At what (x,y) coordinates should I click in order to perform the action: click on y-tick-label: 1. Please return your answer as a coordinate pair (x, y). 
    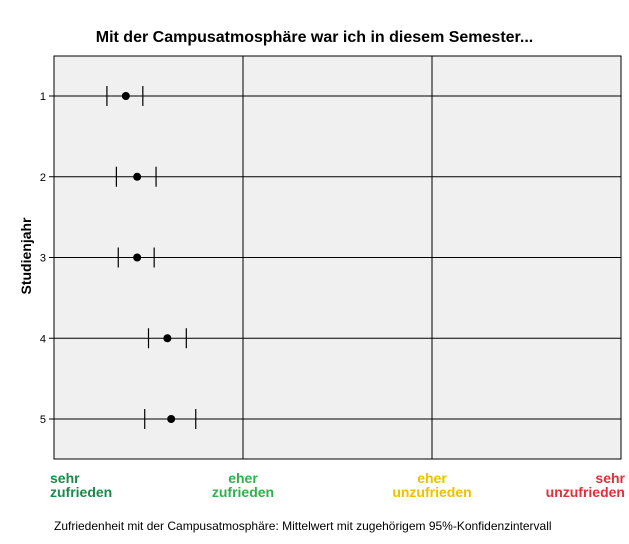
    Looking at the image, I should click on (43, 97).